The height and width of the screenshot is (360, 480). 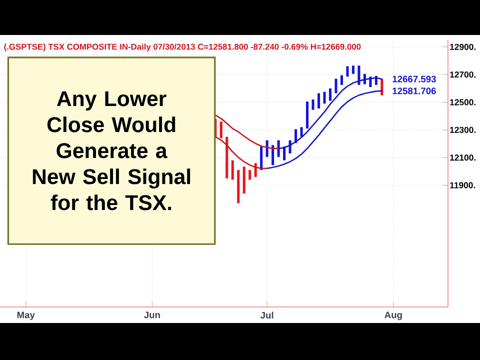 I want to click on y-tick-label: 12100., so click(x=463, y=157).